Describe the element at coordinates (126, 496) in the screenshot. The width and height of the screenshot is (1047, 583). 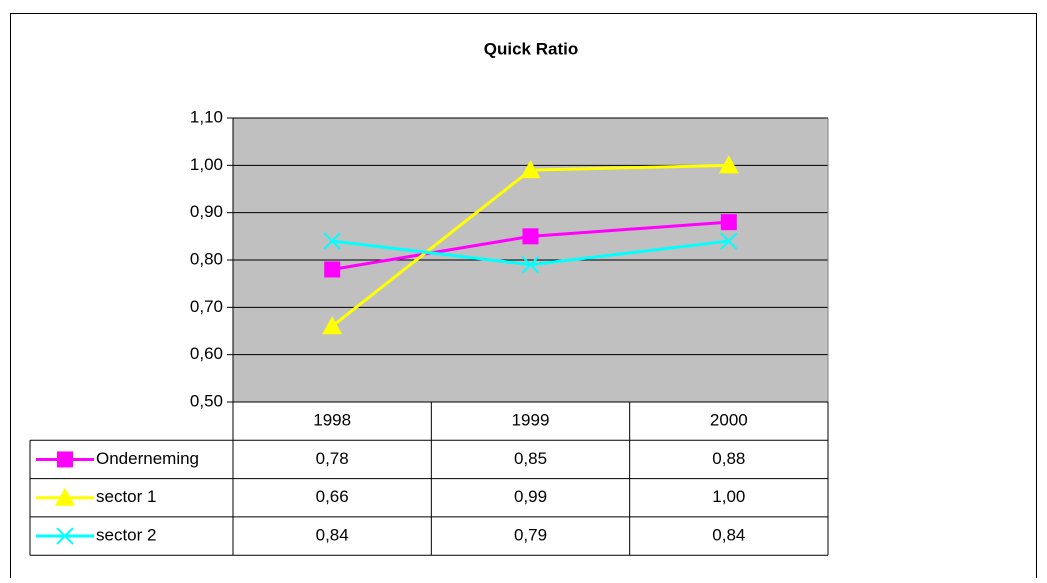
I see `legend-label: sector 1` at that location.